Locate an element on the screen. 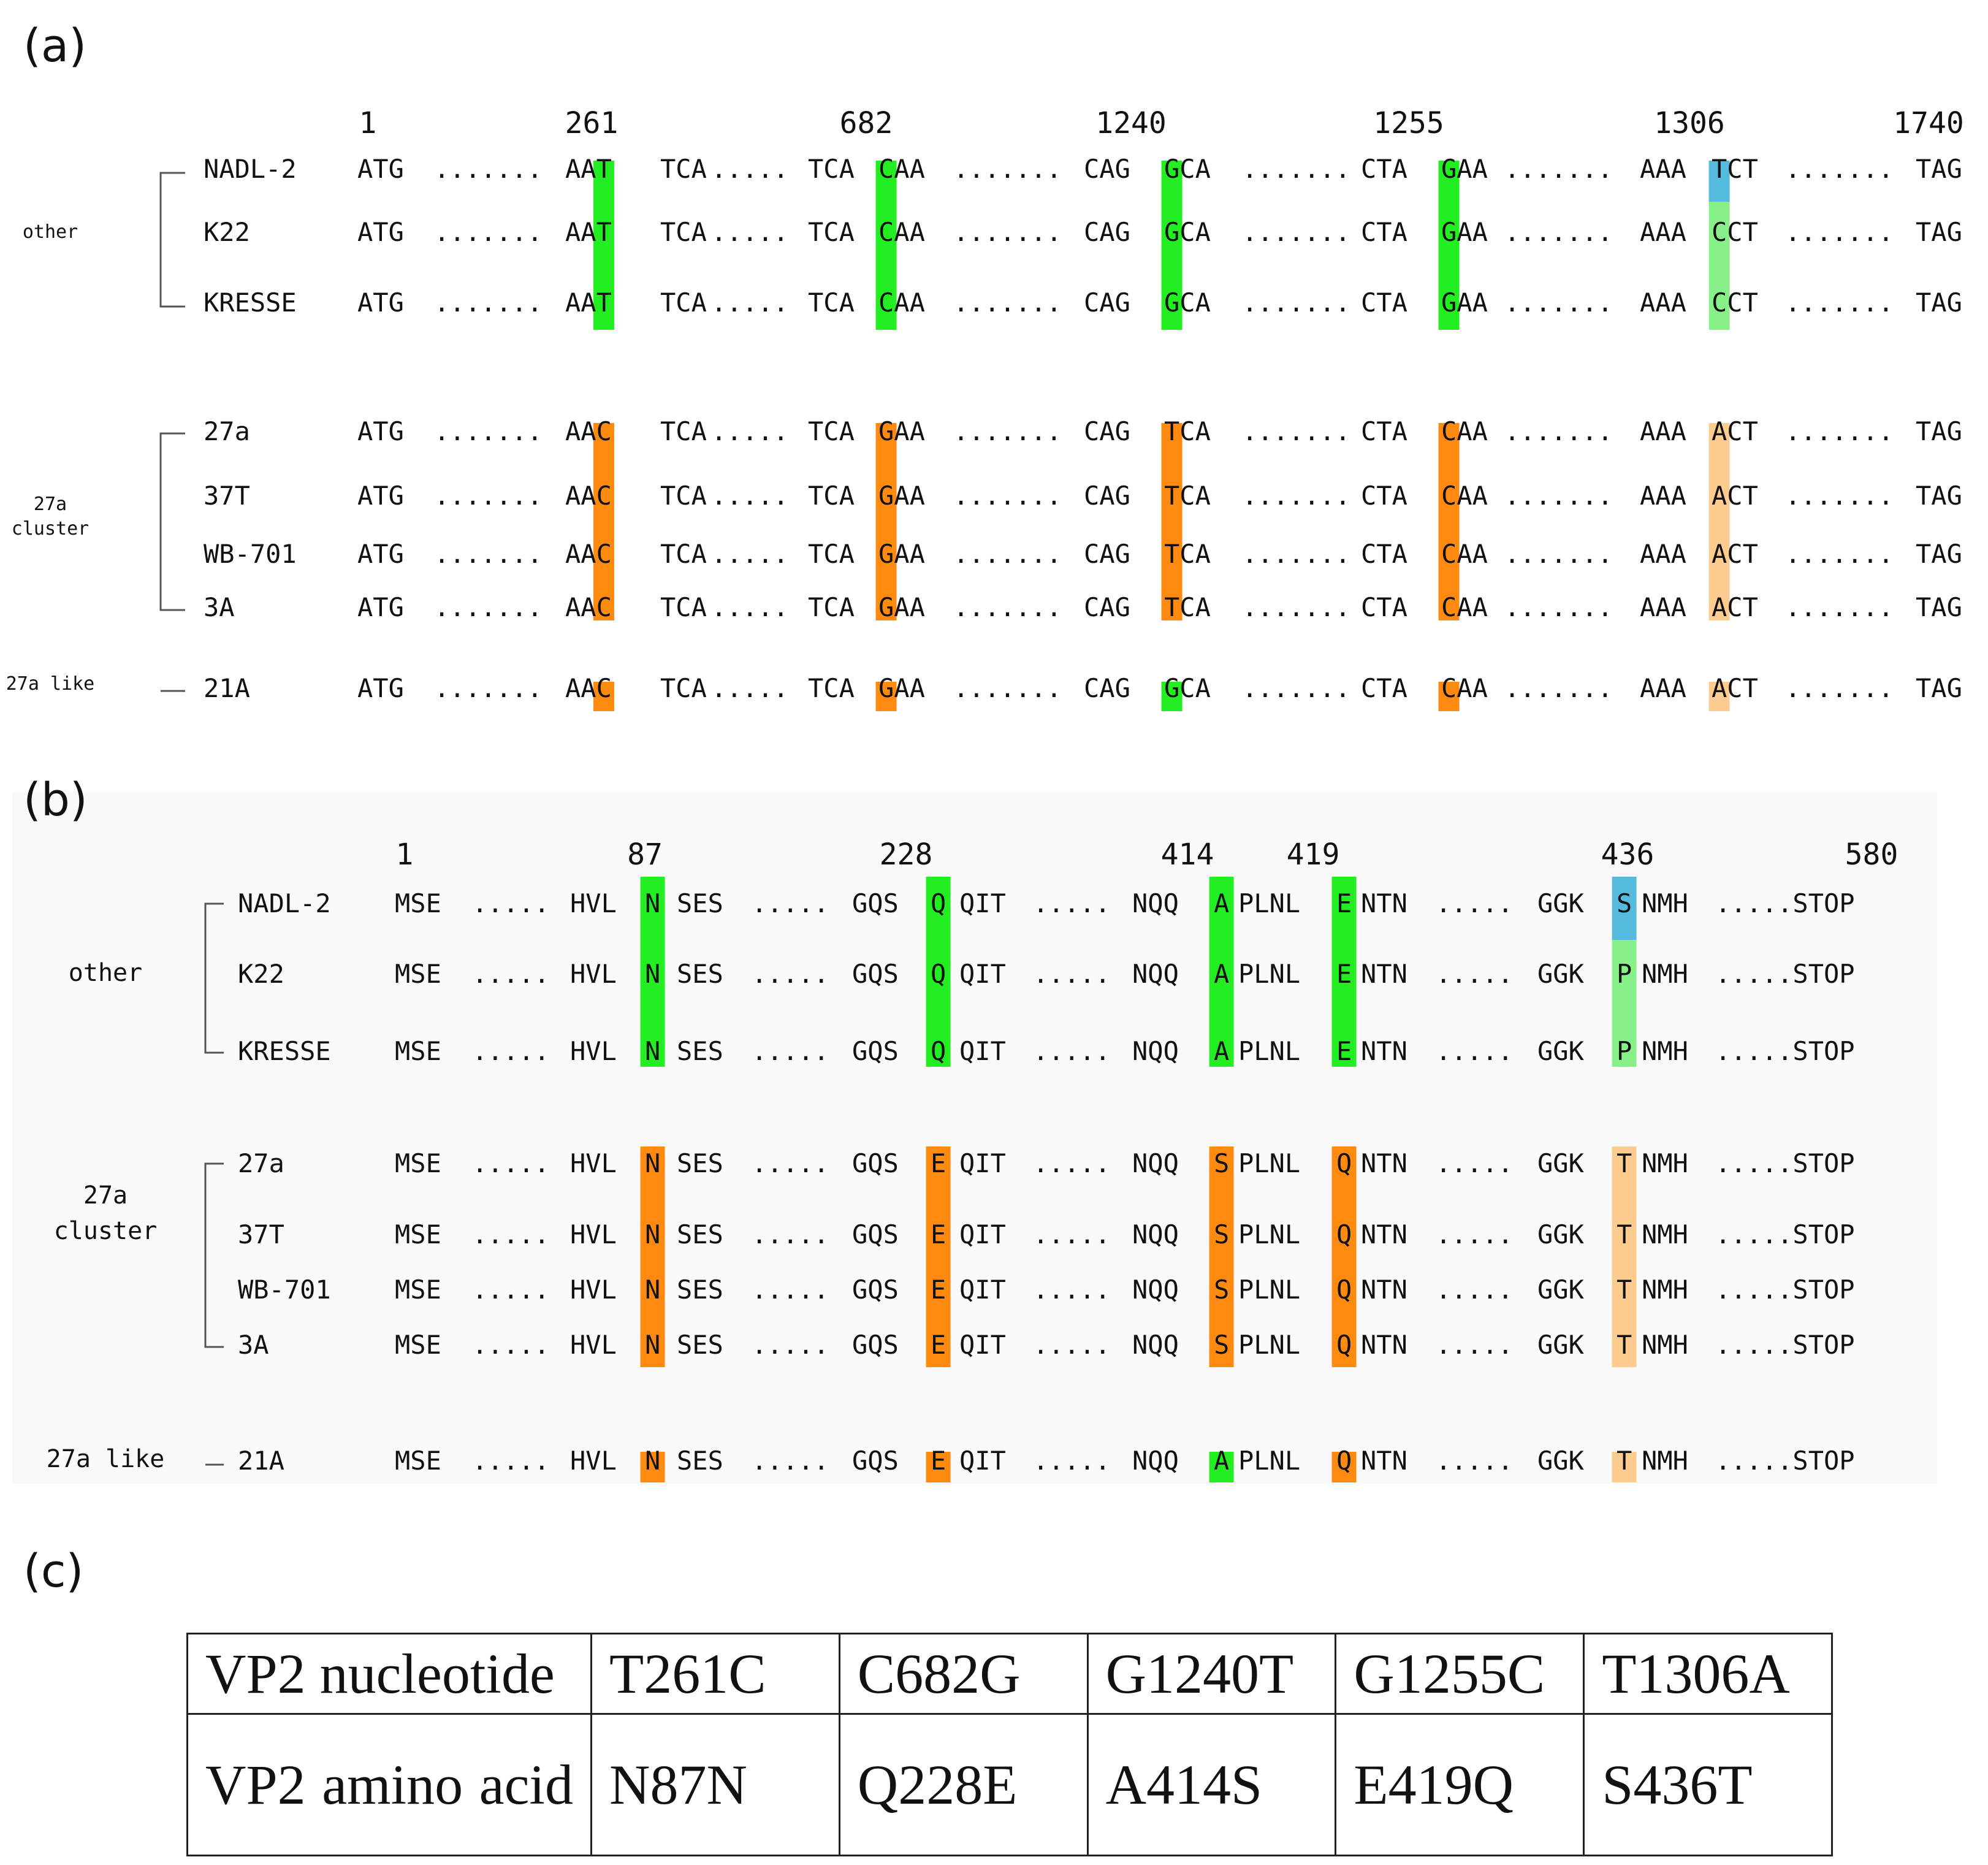 The width and height of the screenshot is (1988, 1865). table-cell: G1240T is located at coordinates (1211, 1674).